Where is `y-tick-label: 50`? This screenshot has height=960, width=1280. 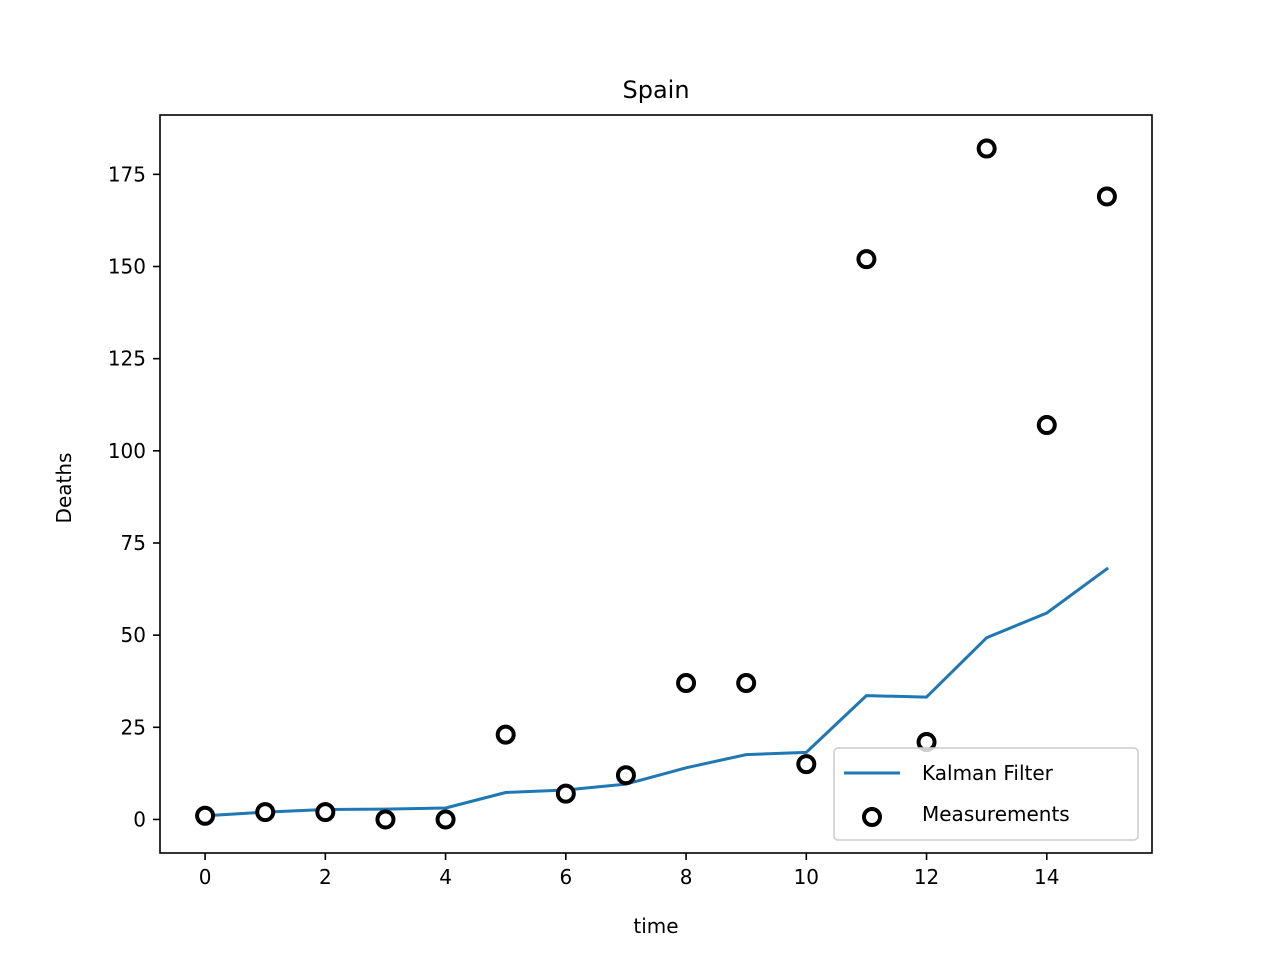 y-tick-label: 50 is located at coordinates (133, 635).